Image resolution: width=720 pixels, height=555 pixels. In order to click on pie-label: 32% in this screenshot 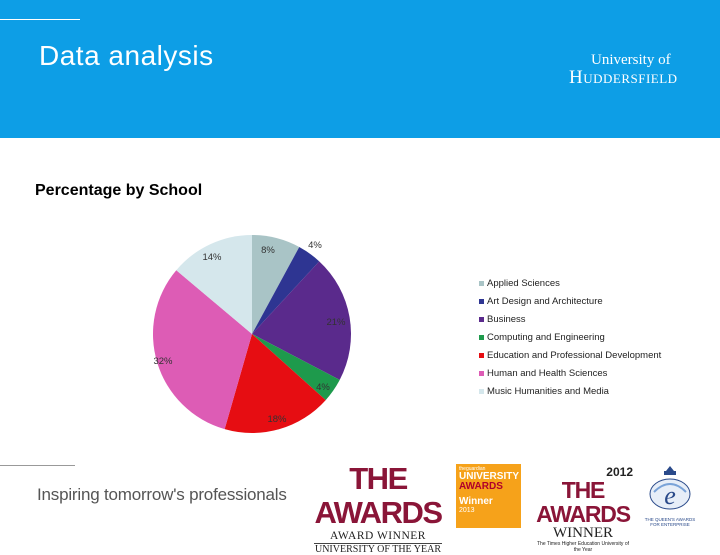, I will do `click(163, 361)`.